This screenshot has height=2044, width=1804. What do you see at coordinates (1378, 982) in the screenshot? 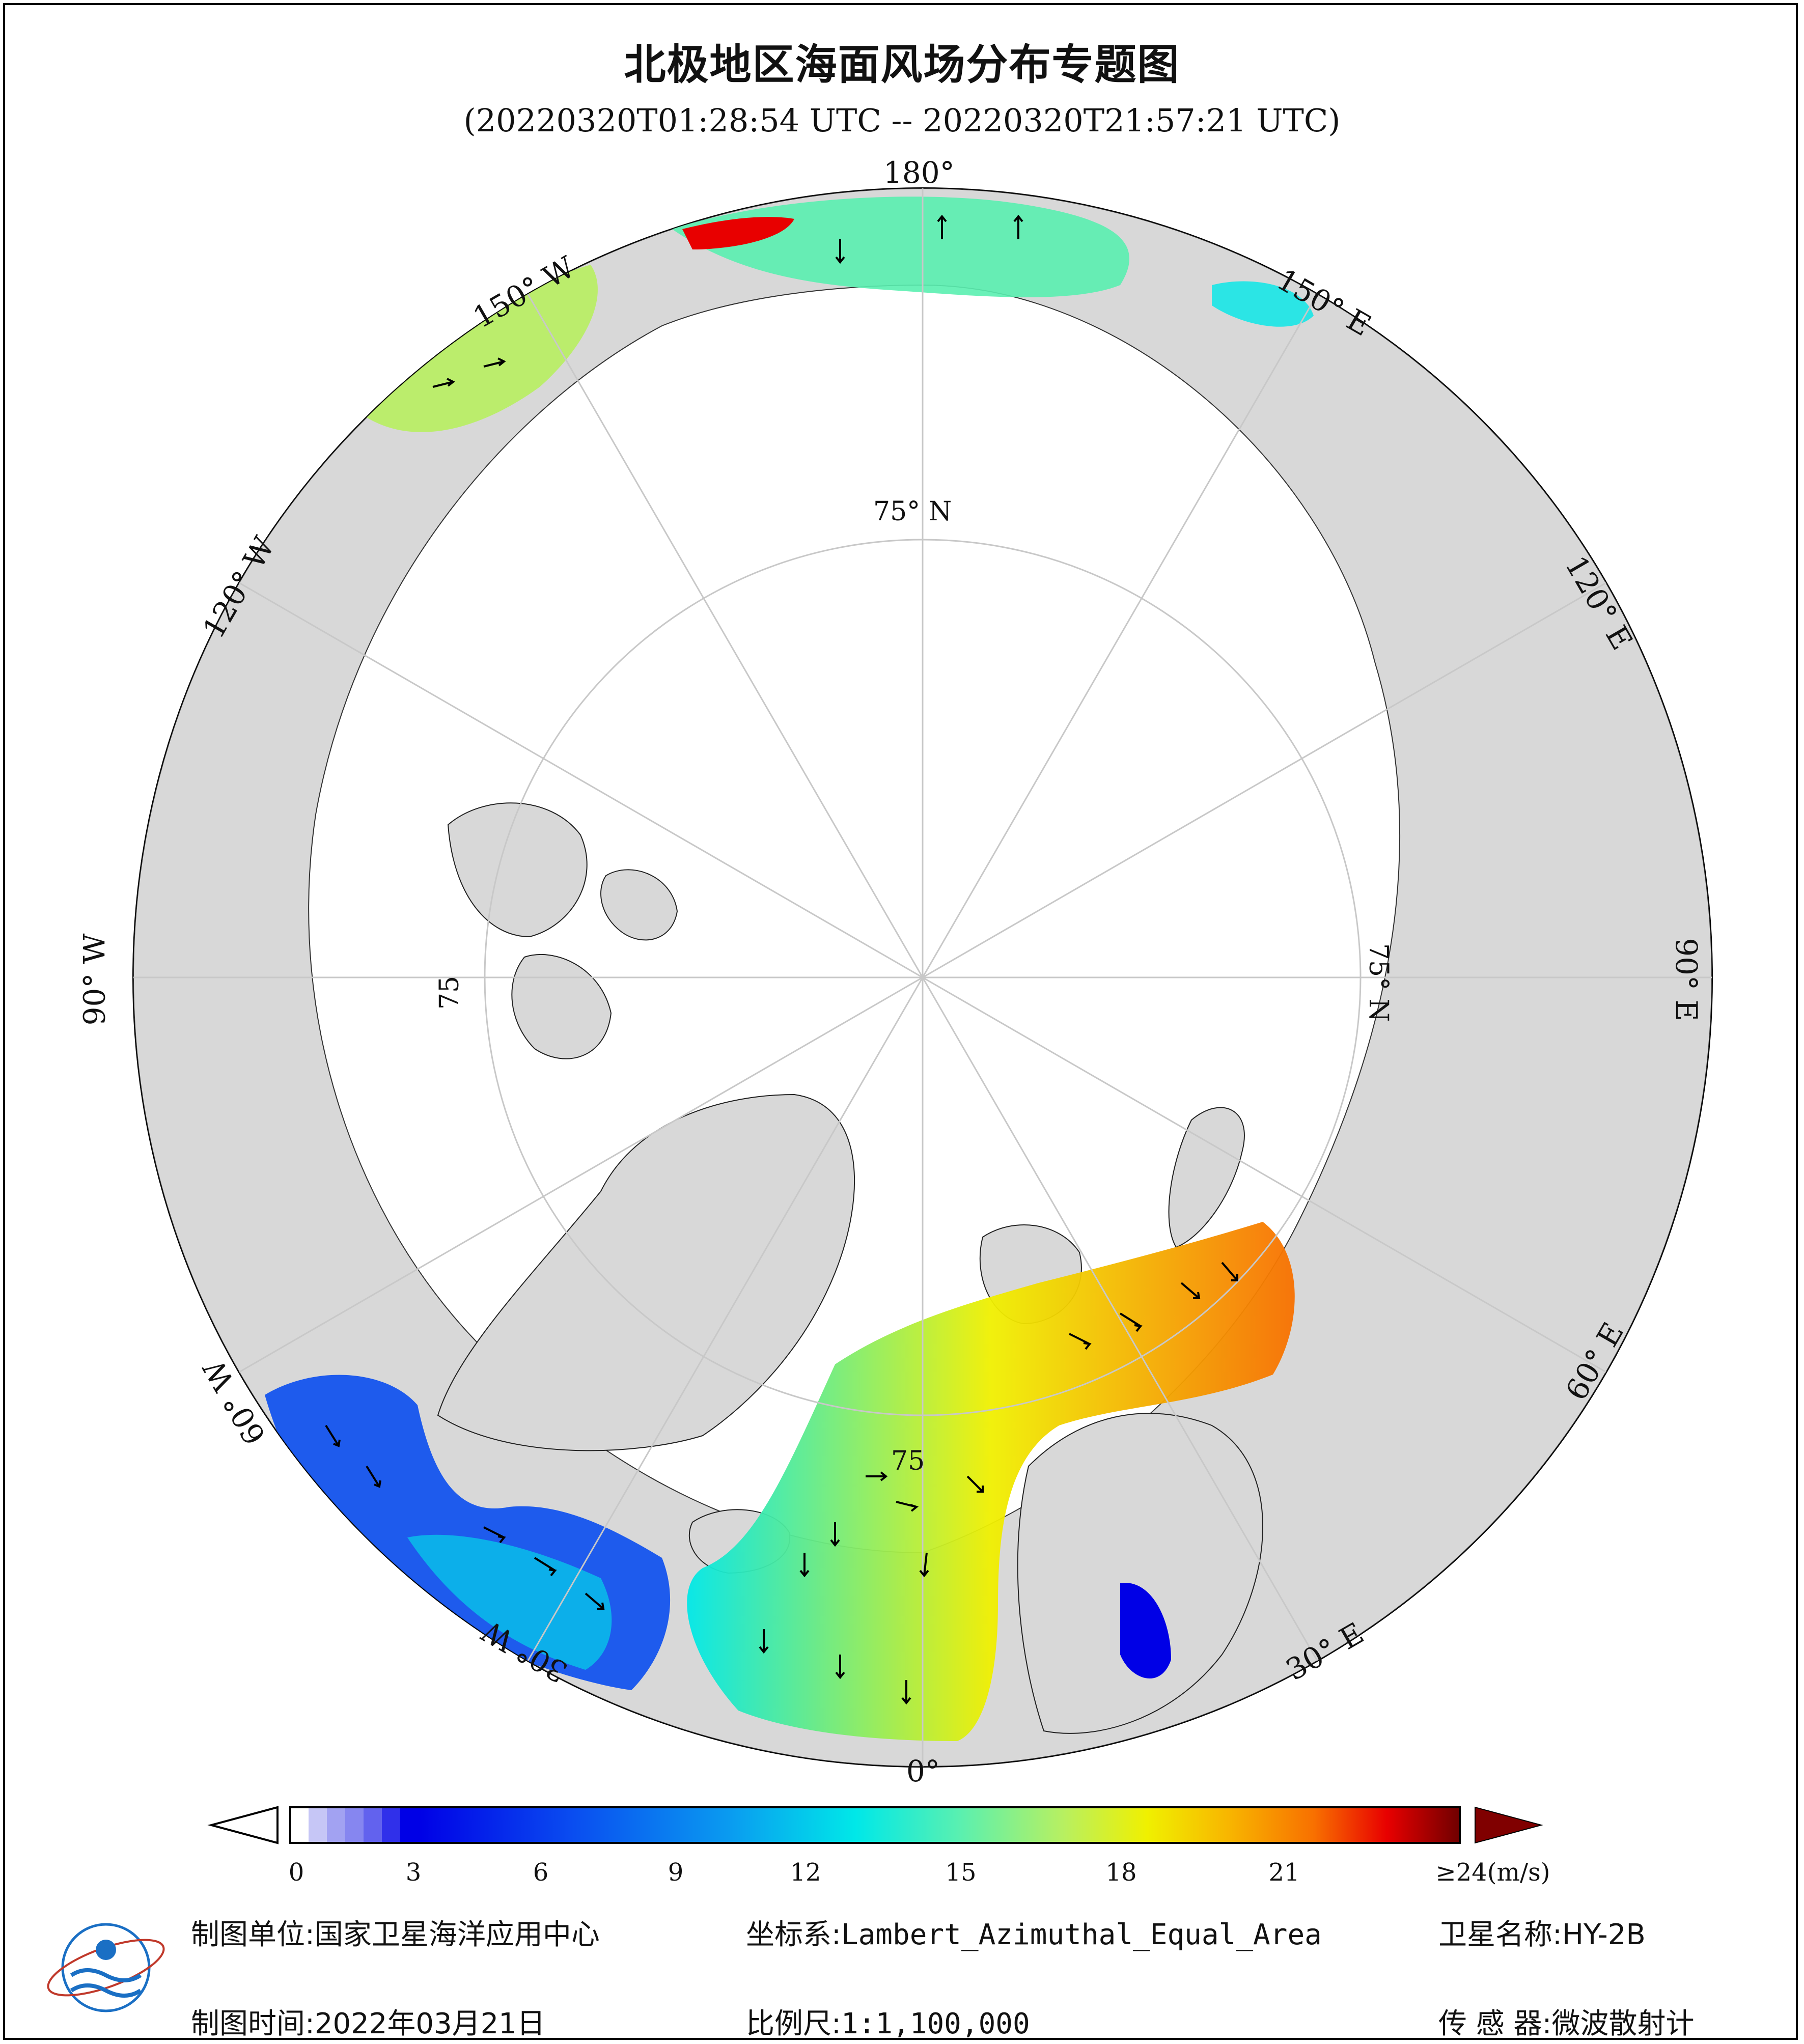
I see `lat-label-75n-right: 75° N` at bounding box center [1378, 982].